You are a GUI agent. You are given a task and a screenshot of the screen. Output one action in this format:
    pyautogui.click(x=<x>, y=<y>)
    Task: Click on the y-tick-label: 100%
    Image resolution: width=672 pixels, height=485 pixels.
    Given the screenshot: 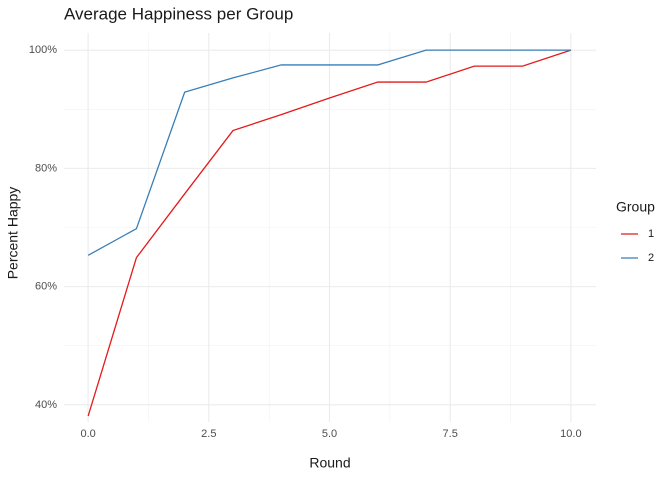 What is the action you would take?
    pyautogui.click(x=43, y=50)
    